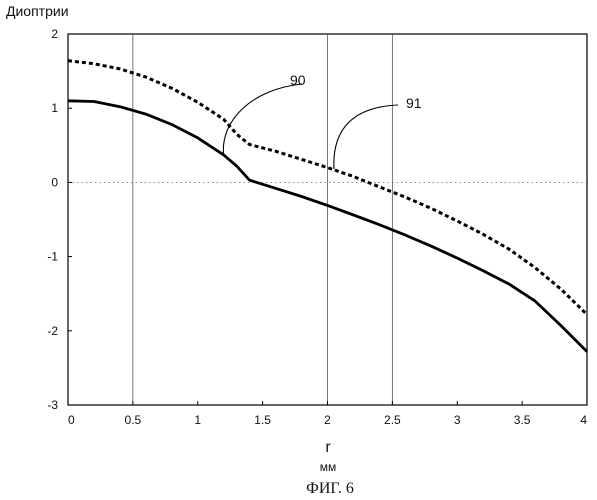 The image size is (597, 500). Describe the element at coordinates (327, 420) in the screenshot. I see `x-tick-label: 2` at that location.